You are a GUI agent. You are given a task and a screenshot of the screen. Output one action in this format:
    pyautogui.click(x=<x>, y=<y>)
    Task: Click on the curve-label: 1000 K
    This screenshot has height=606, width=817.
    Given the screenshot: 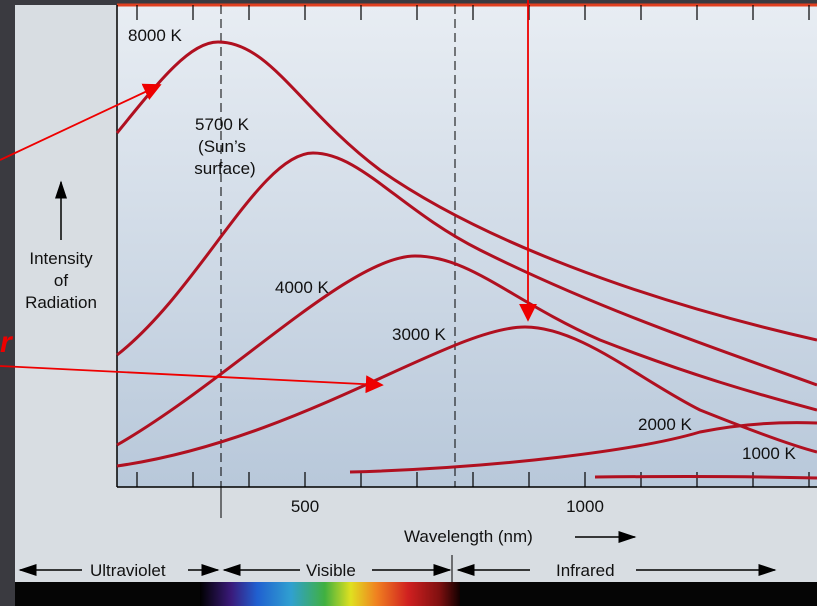 What is the action you would take?
    pyautogui.click(x=769, y=453)
    